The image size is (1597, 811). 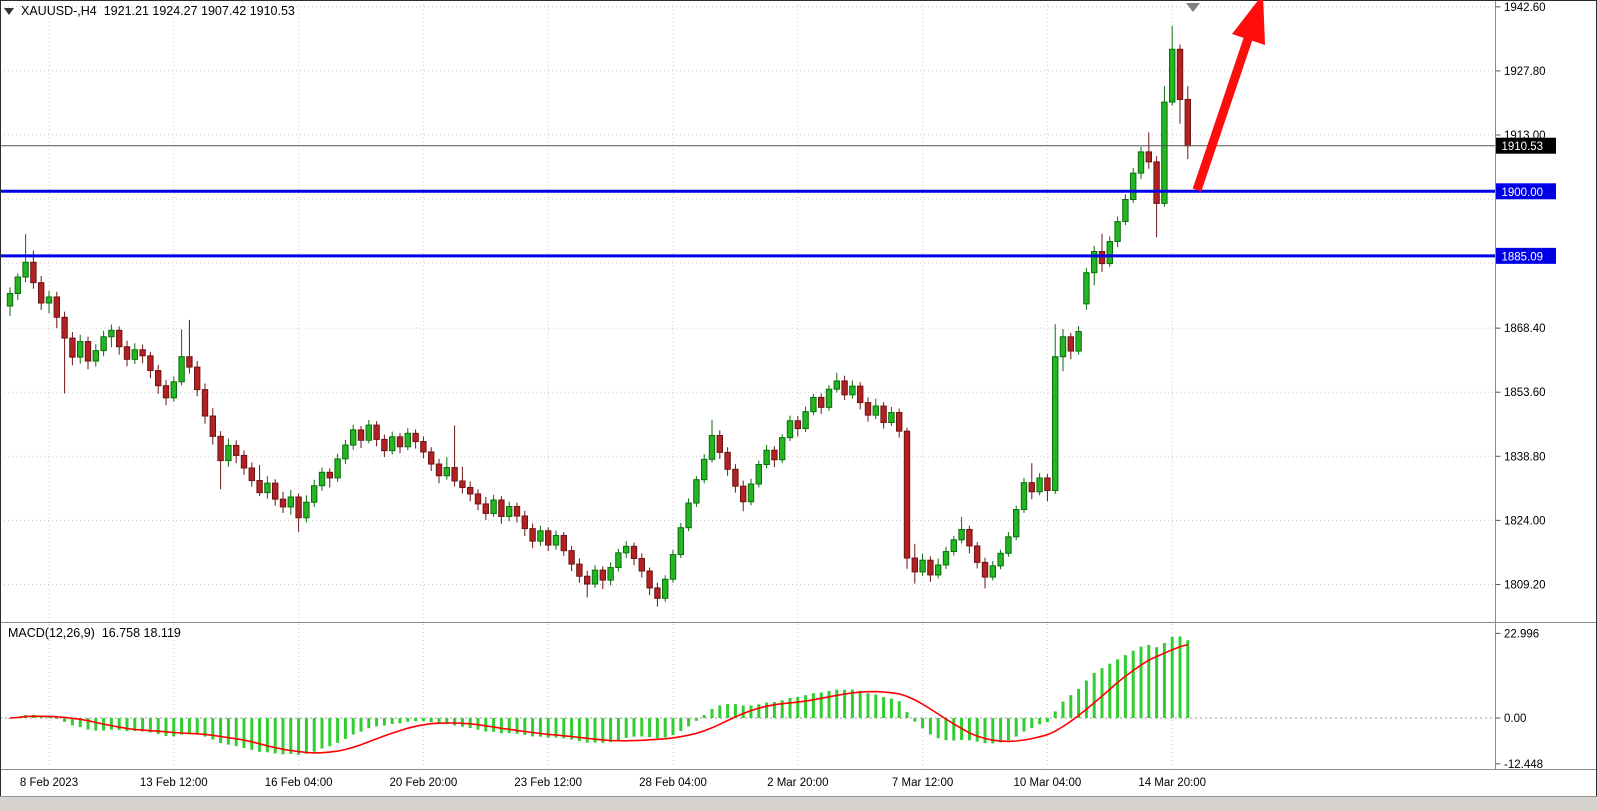 I want to click on svg-text: 1910.53, so click(x=1523, y=147).